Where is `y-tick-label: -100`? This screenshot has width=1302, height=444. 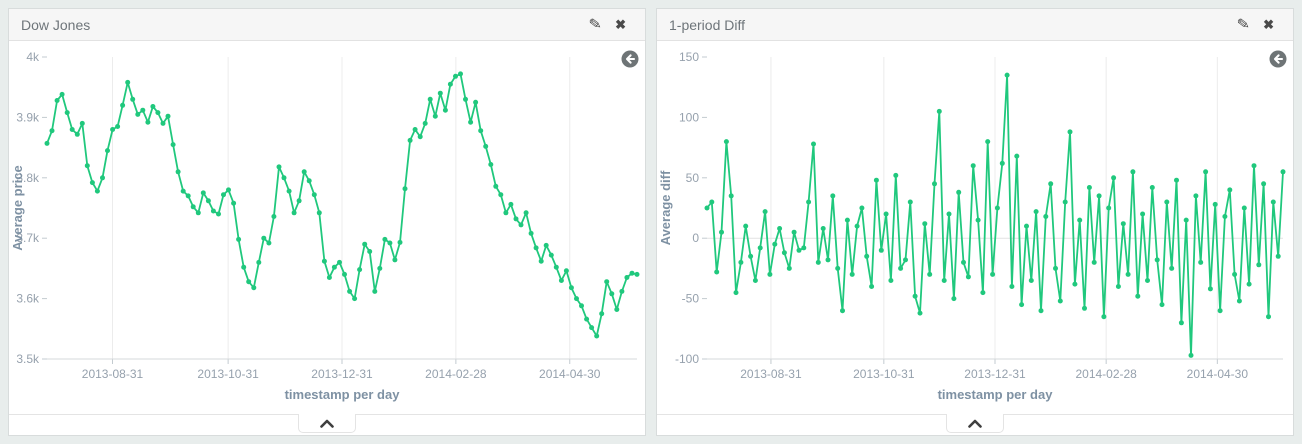
y-tick-label: -100 is located at coordinates (687, 359).